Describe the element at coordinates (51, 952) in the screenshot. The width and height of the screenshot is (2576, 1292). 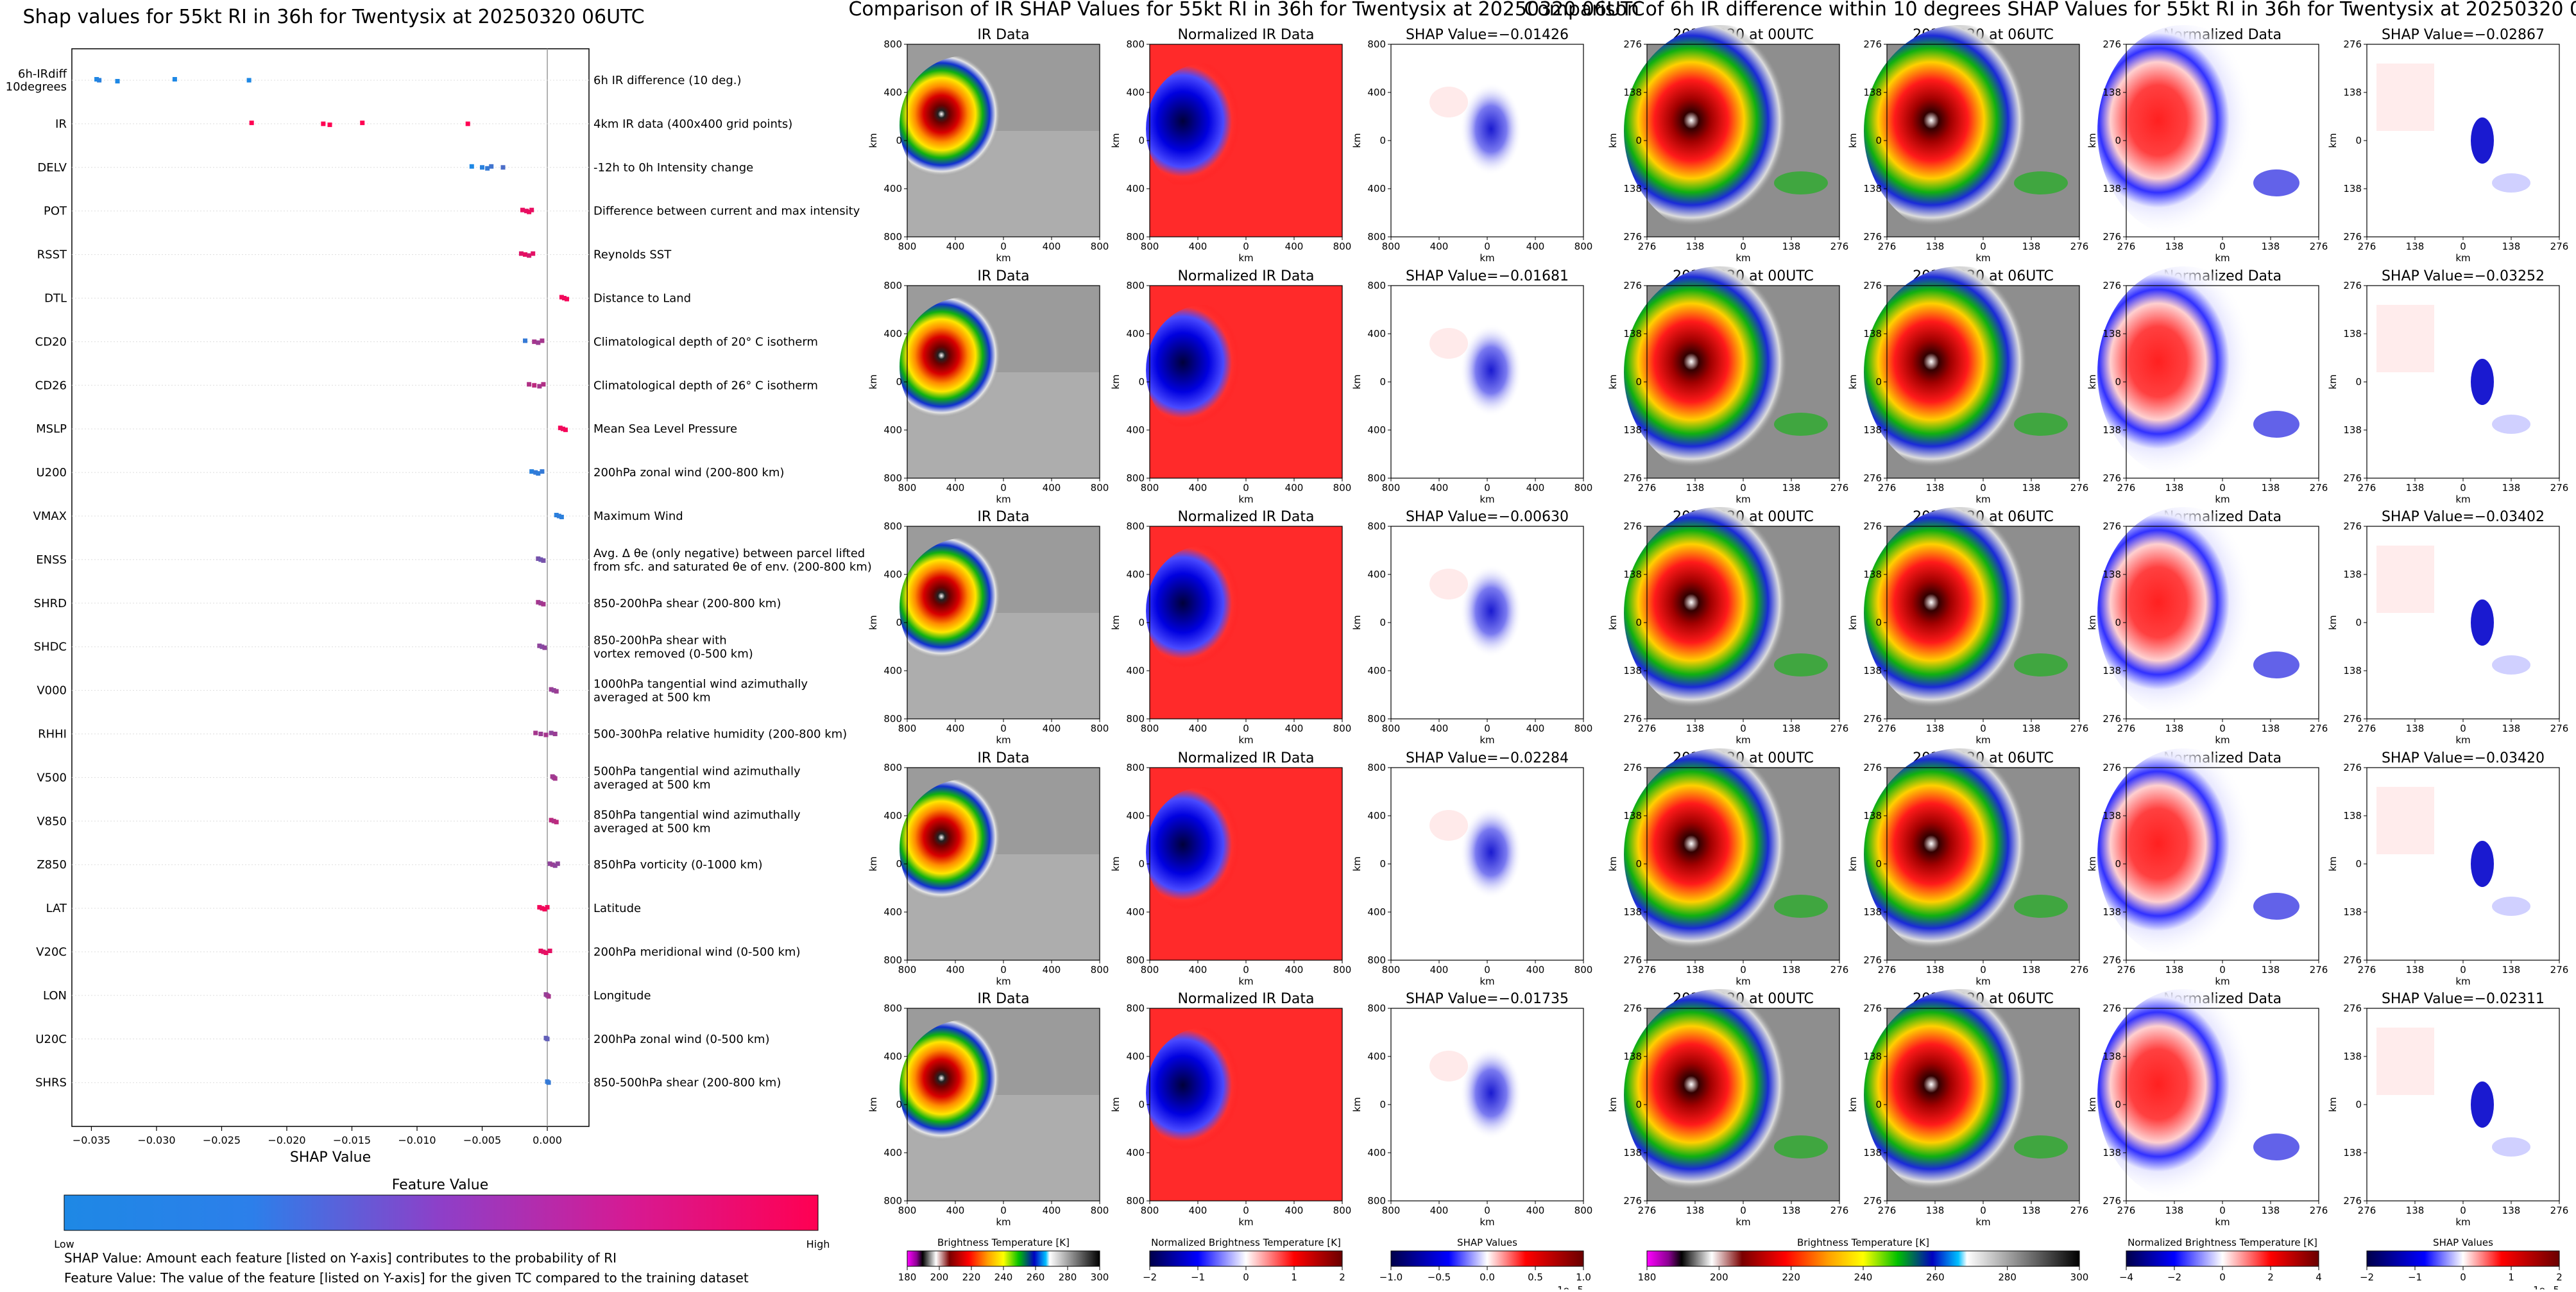
I see `feature-label: V20C` at that location.